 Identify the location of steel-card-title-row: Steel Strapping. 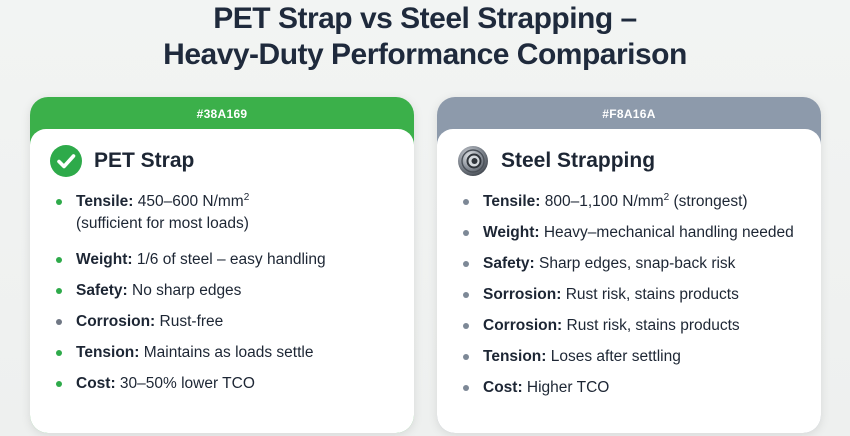
(556, 161).